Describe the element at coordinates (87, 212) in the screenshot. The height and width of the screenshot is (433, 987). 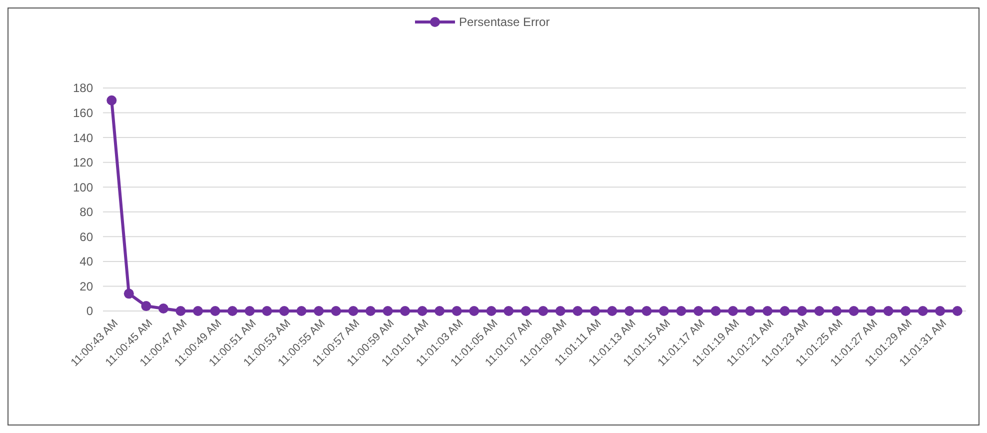
I see `y-tick-label: 80` at that location.